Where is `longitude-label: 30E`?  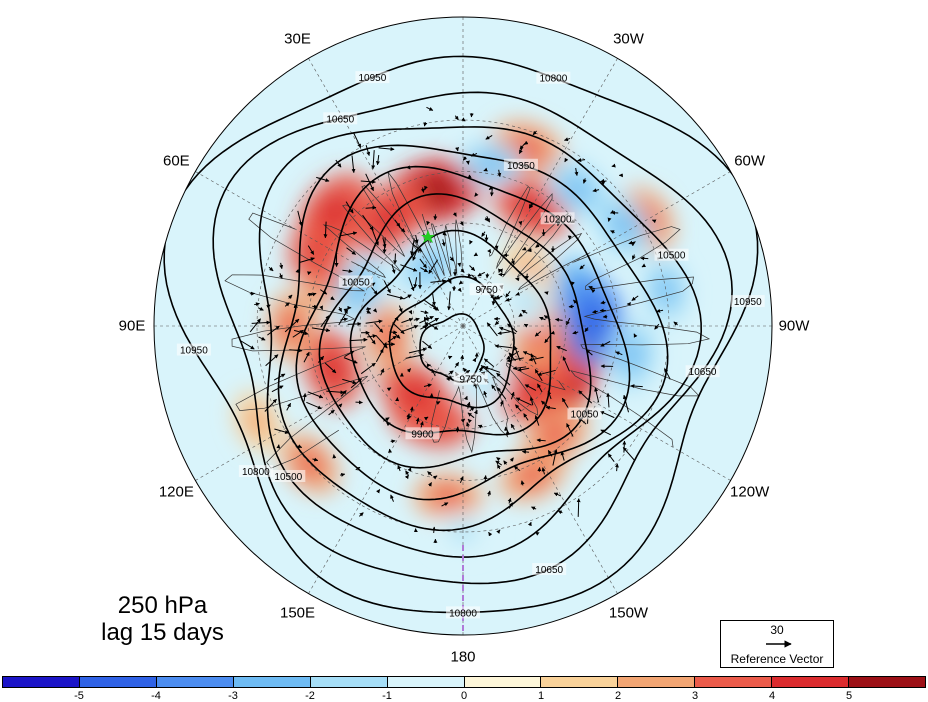
longitude-label: 30E is located at coordinates (297, 39).